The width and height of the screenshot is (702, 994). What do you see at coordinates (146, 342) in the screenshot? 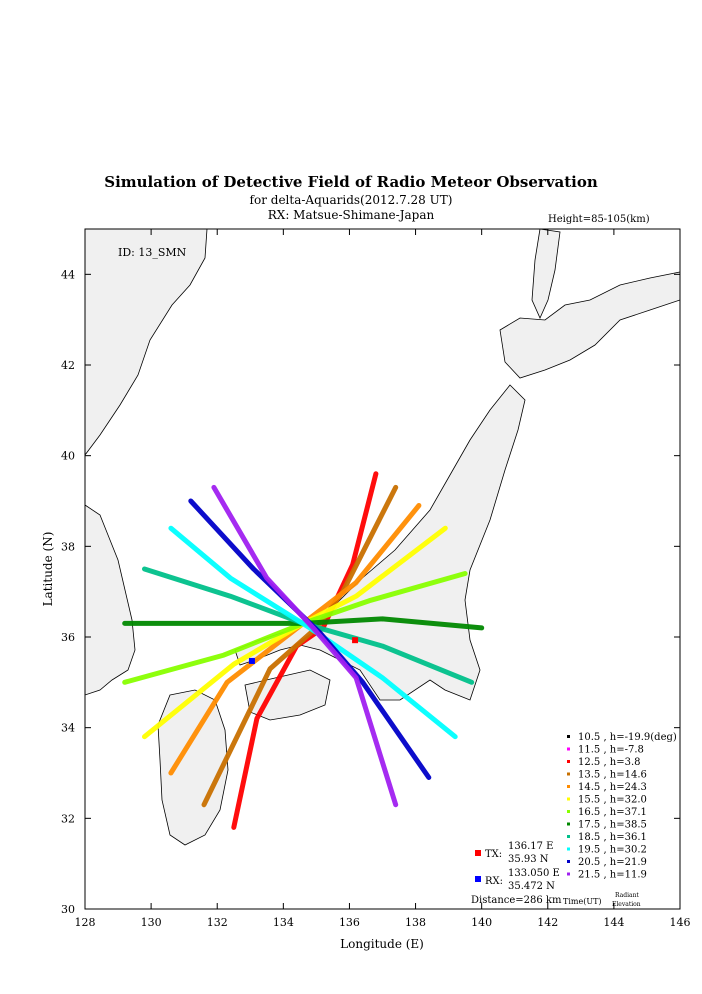
I see `continent-landmass` at bounding box center [146, 342].